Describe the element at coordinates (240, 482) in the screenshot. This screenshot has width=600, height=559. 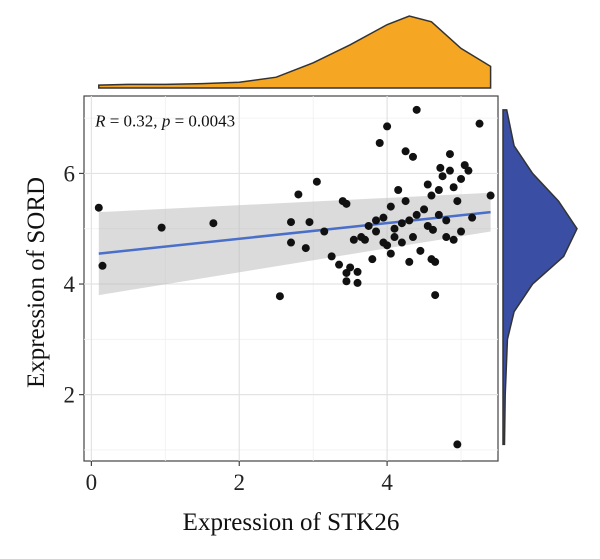
I see `x-tick-label: 2` at that location.